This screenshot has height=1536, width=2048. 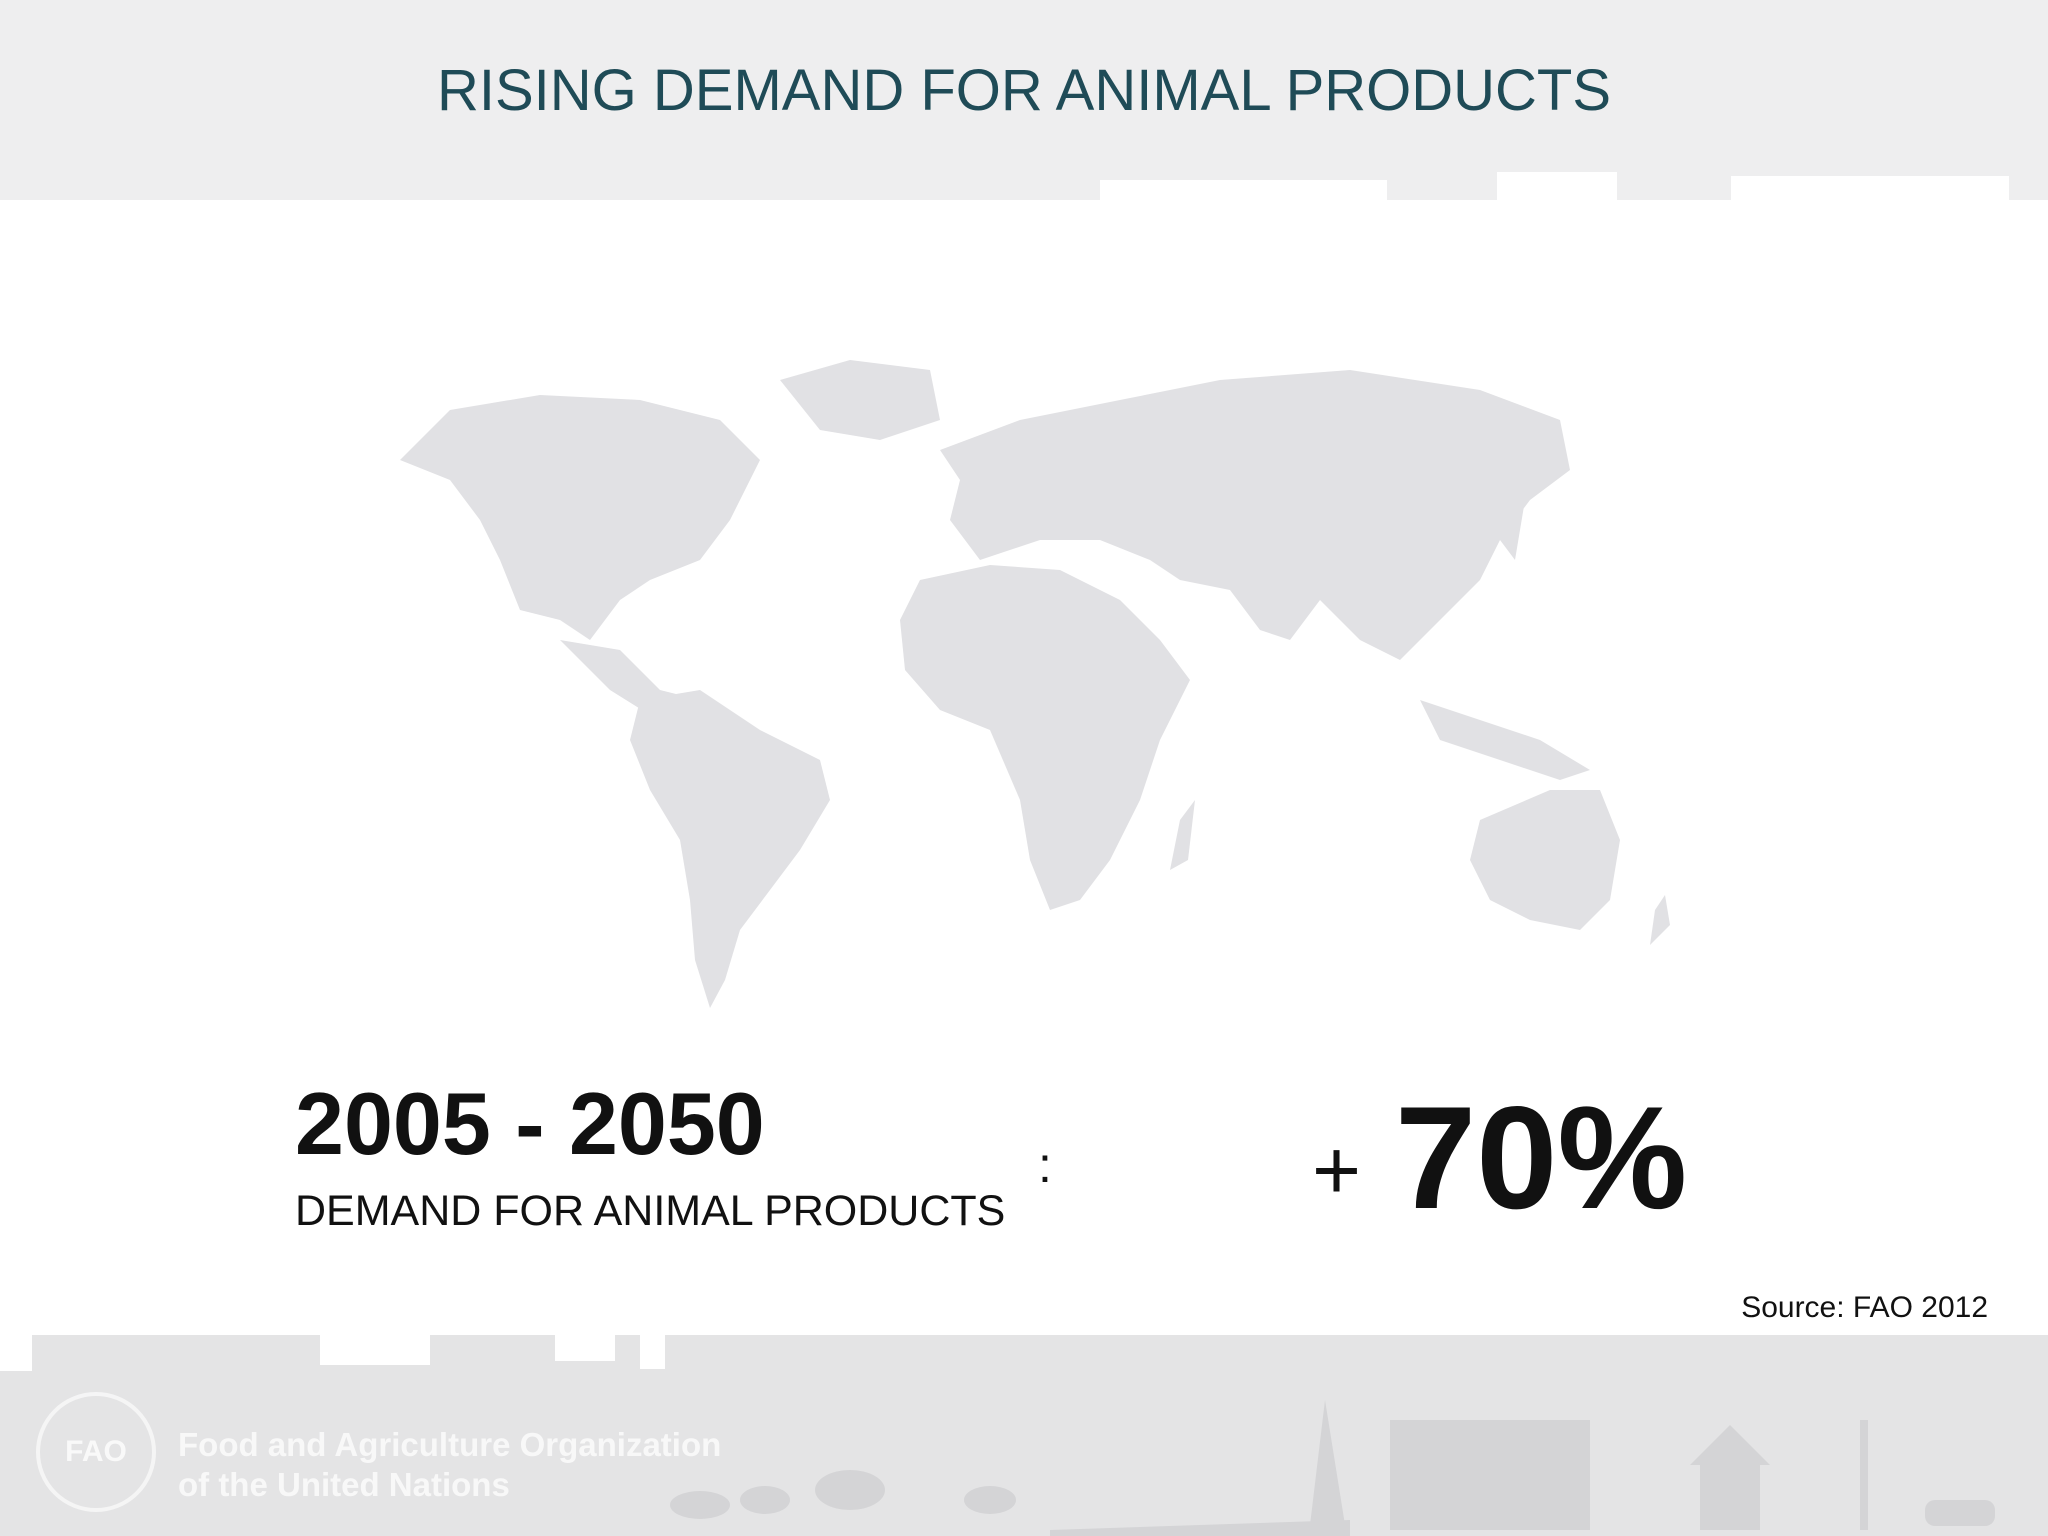 I want to click on logo: FAO, so click(x=96, y=1452).